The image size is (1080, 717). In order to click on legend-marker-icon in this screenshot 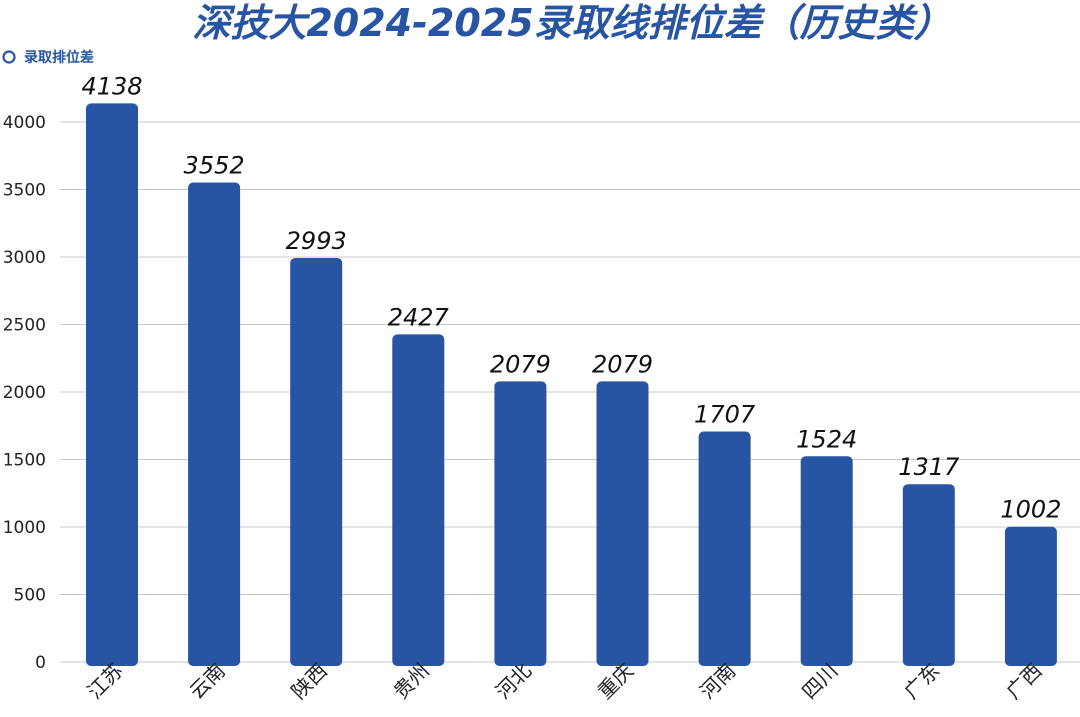, I will do `click(9, 57)`.